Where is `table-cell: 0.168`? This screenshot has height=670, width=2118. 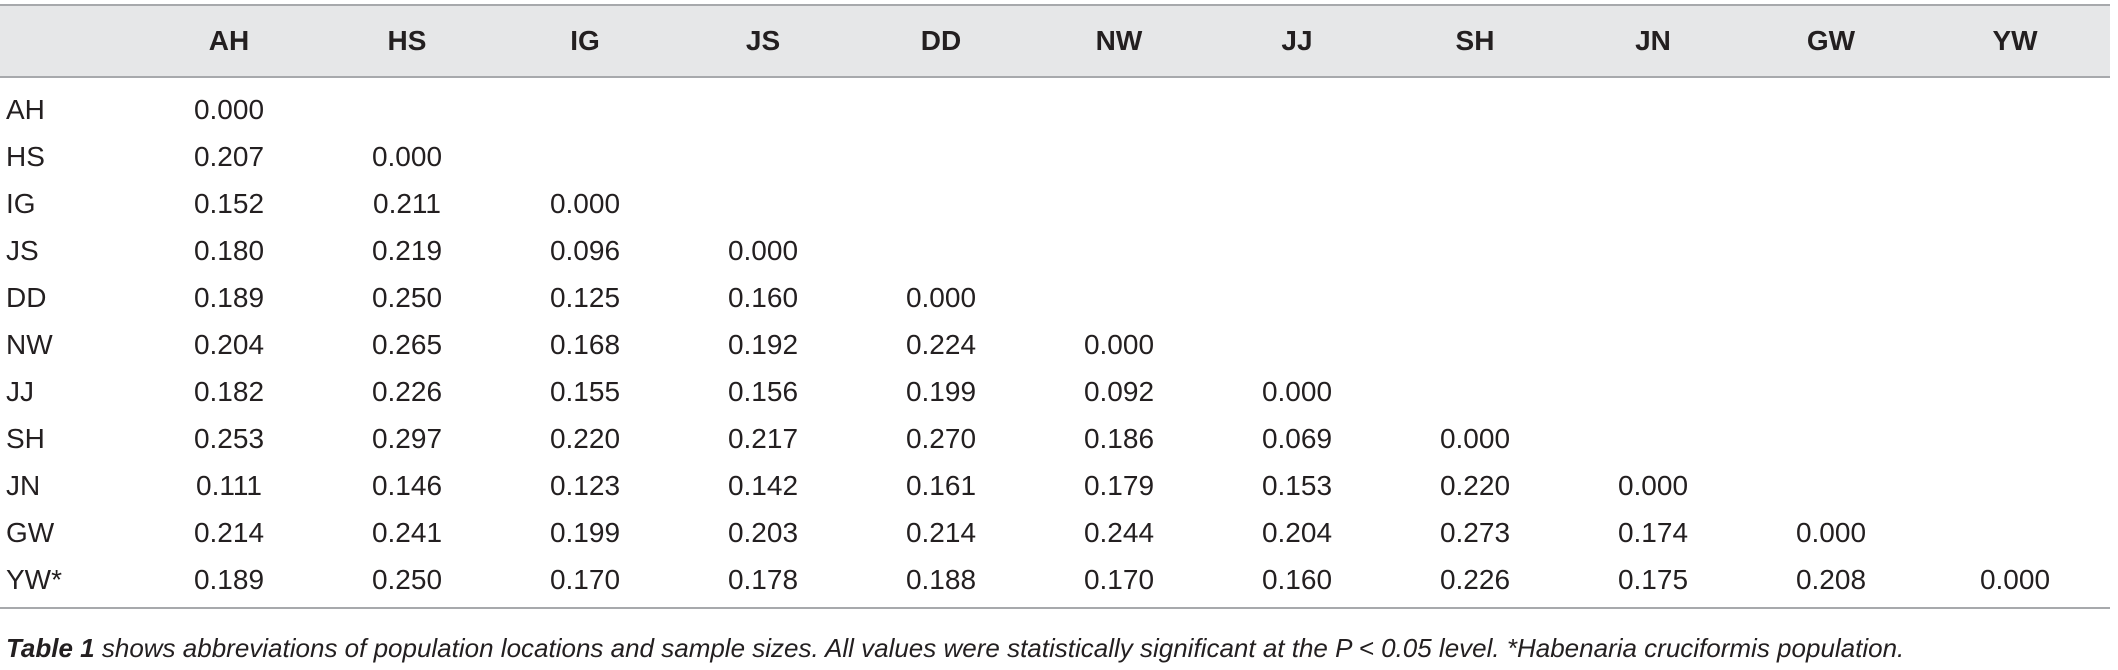 table-cell: 0.168 is located at coordinates (585, 344).